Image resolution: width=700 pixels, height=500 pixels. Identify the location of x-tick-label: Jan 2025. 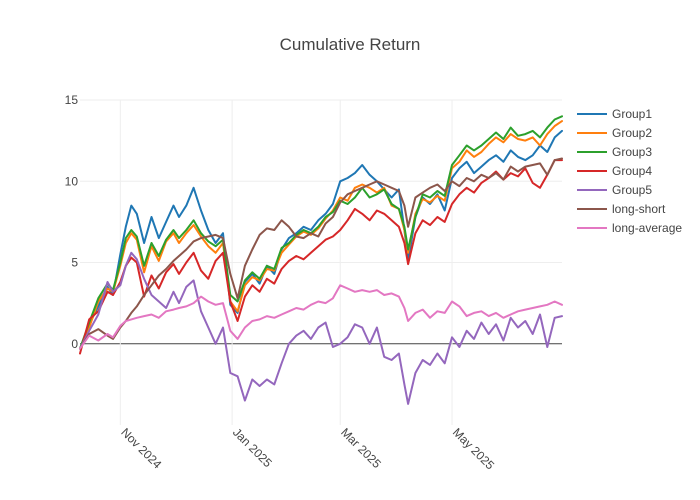
(252, 447).